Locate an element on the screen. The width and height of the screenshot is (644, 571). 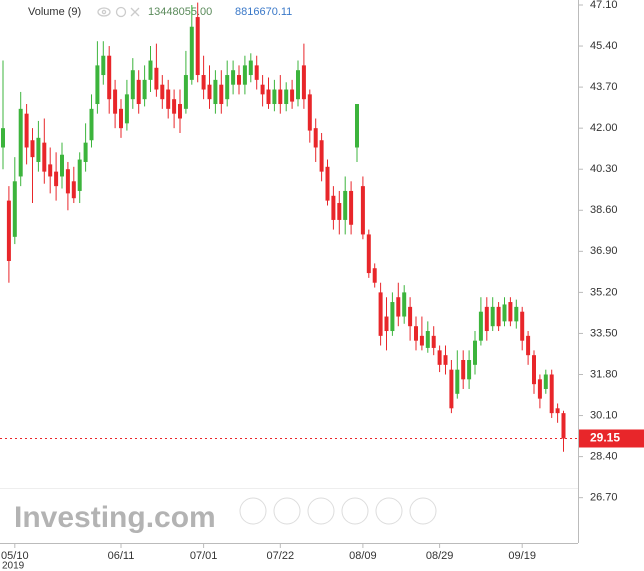
y-tick-label: 31.80 is located at coordinates (604, 374).